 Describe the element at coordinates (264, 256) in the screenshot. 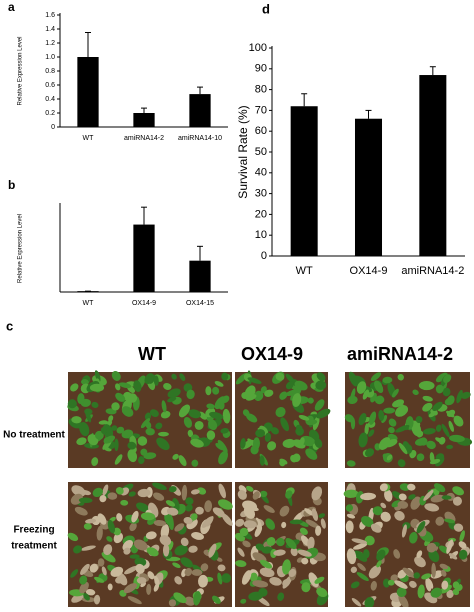

I see `y-tick-label: 0` at that location.